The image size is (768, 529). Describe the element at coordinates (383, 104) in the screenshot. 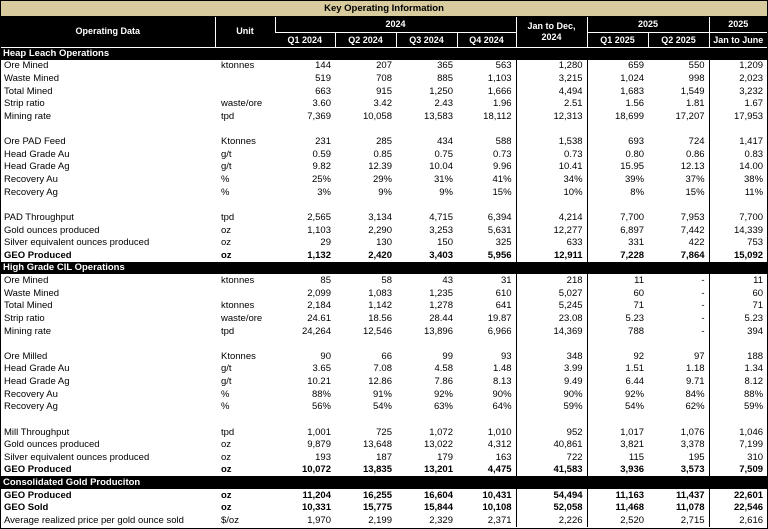

I see `value-cell: 3.42` at that location.